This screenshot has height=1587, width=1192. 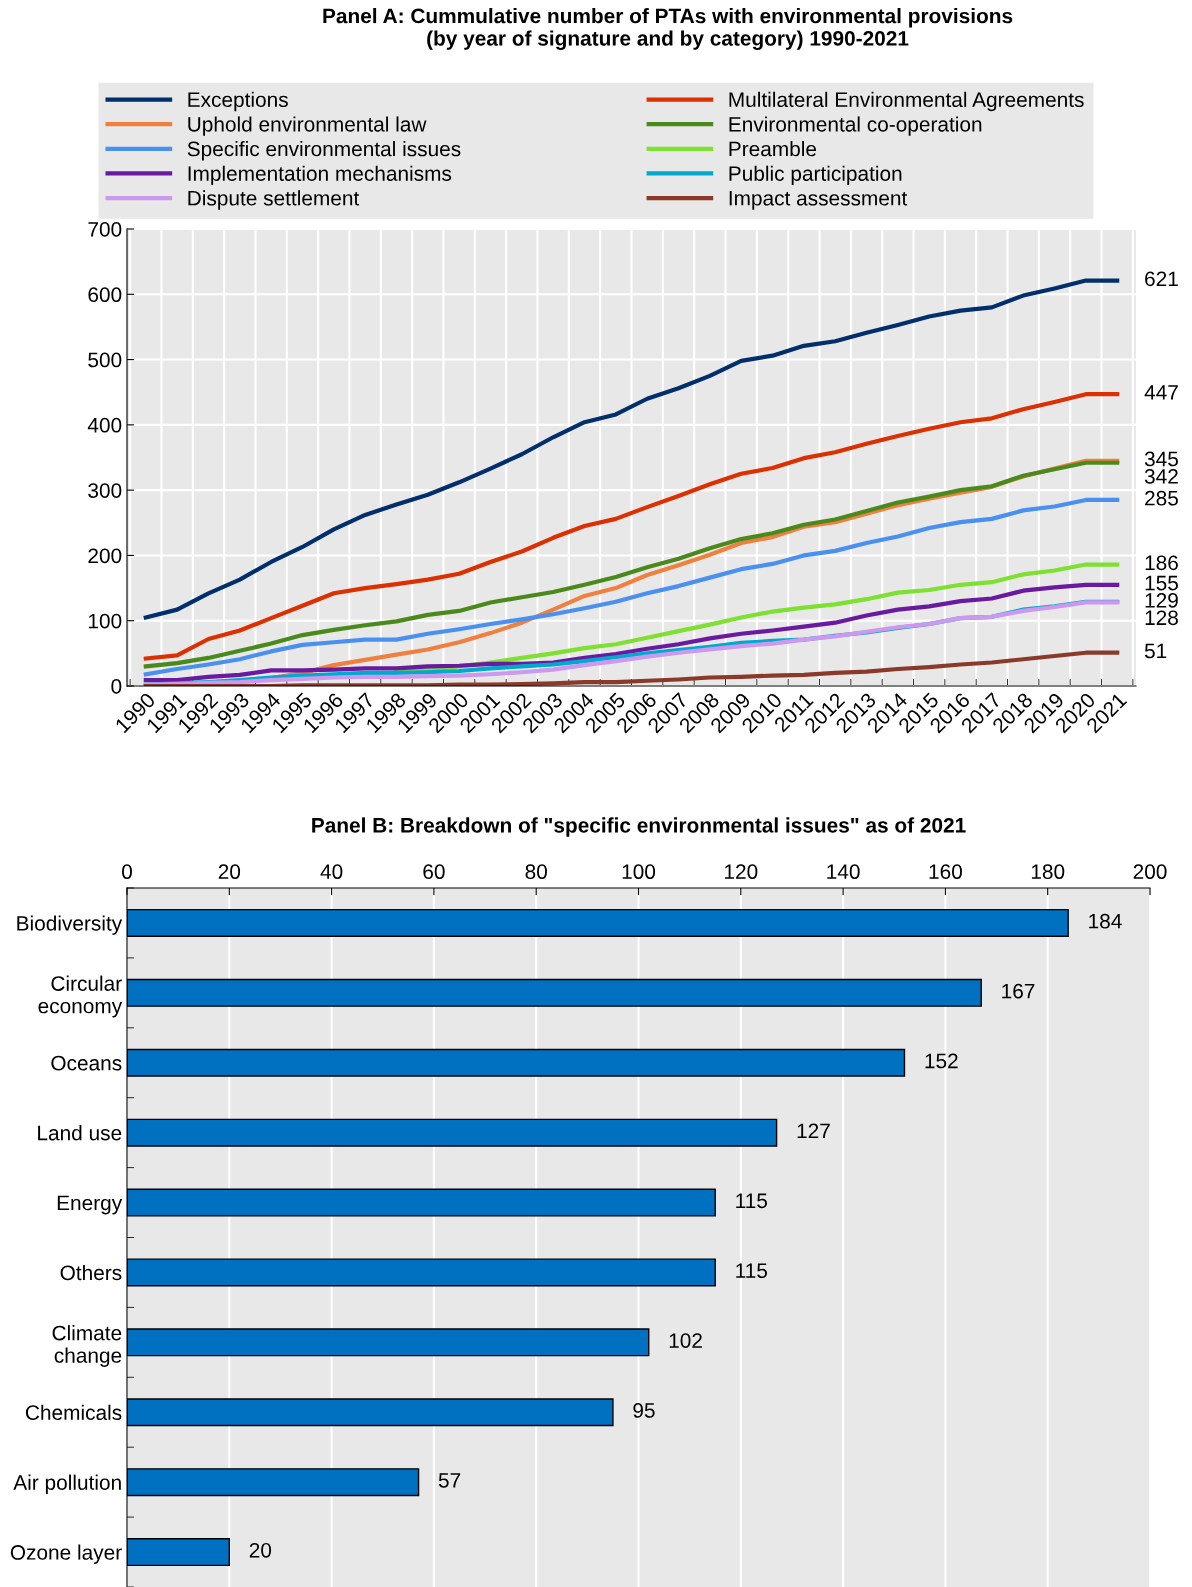 What do you see at coordinates (639, 872) in the screenshot?
I see `x-tick-label: 100` at bounding box center [639, 872].